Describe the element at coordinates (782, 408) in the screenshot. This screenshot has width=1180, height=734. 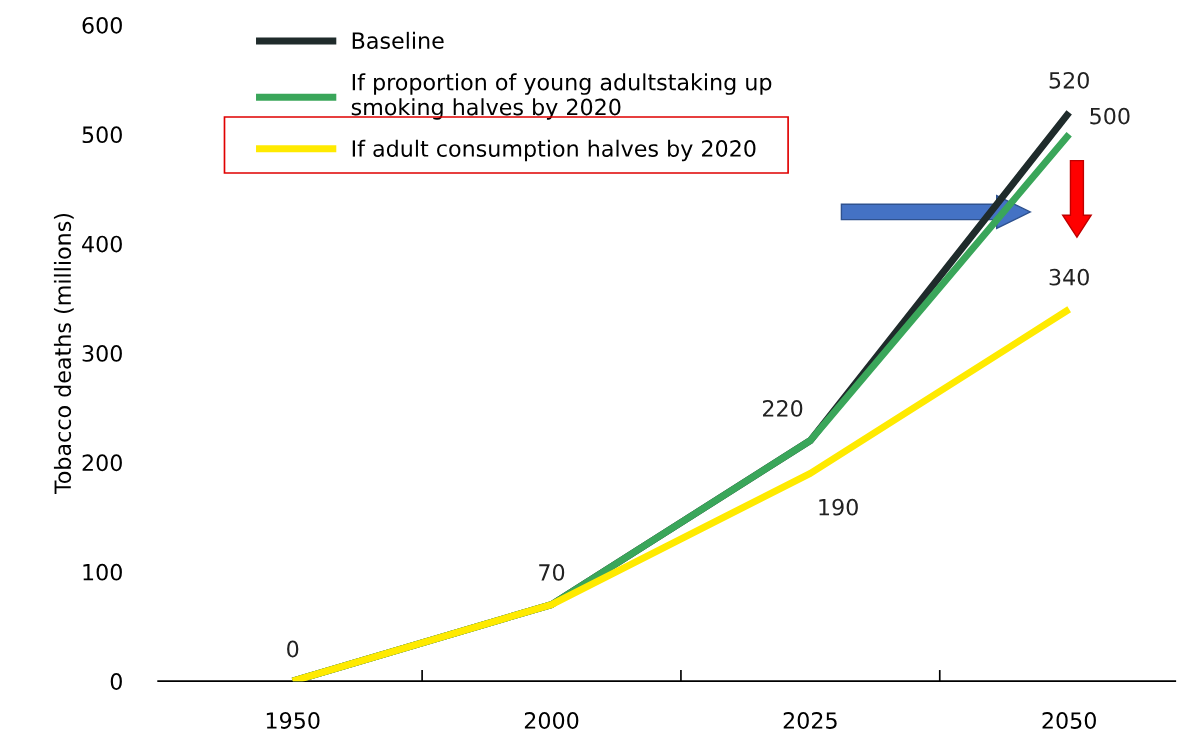
I see `data-label: 220` at that location.